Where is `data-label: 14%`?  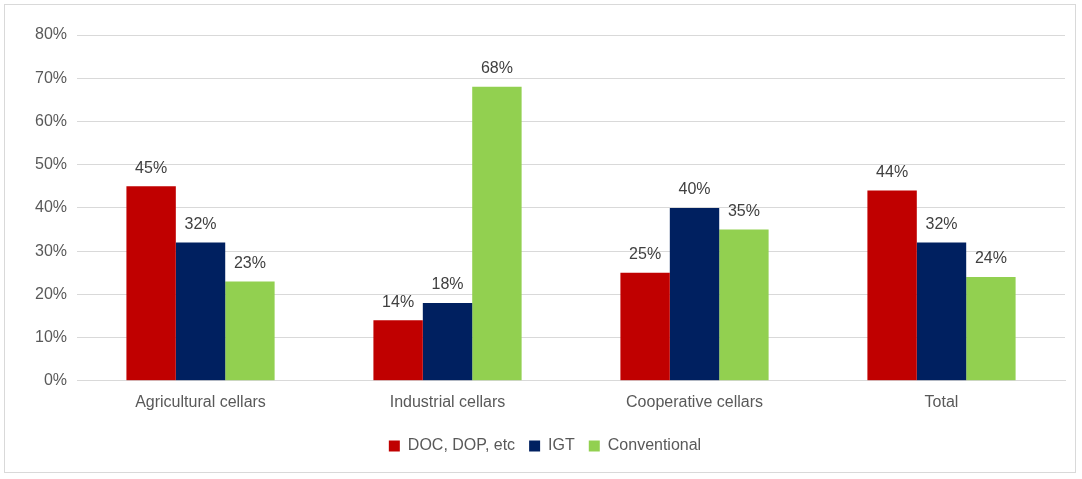 data-label: 14% is located at coordinates (398, 301).